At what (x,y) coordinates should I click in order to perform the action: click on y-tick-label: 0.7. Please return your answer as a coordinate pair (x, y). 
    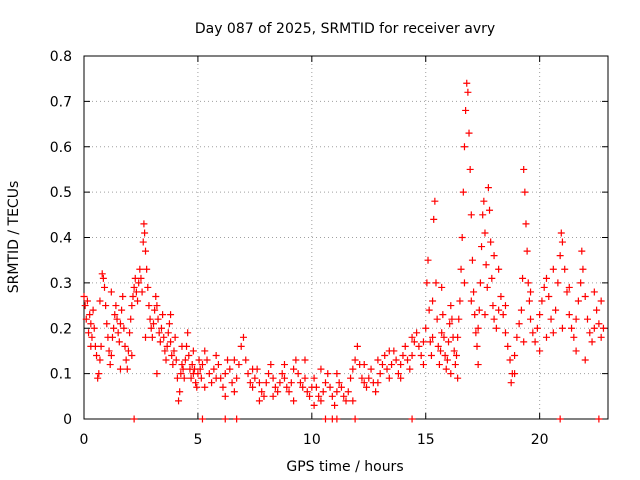
    Looking at the image, I should click on (61, 102).